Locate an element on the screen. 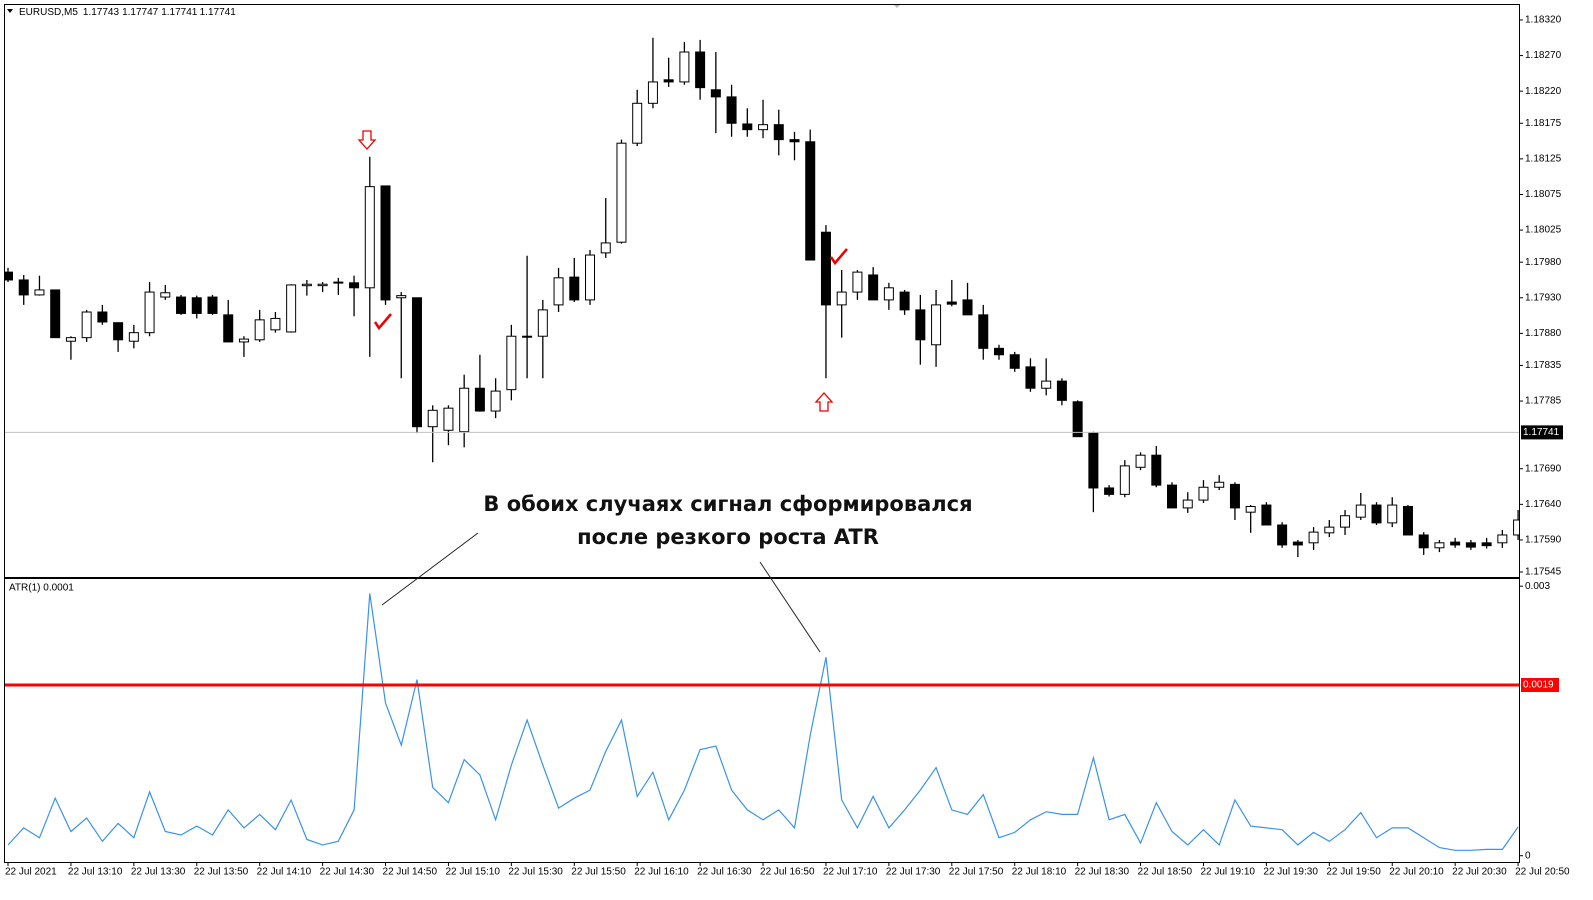 This screenshot has width=1593, height=900. x-tick-label: 22 Jul 18:10 is located at coordinates (1039, 872).